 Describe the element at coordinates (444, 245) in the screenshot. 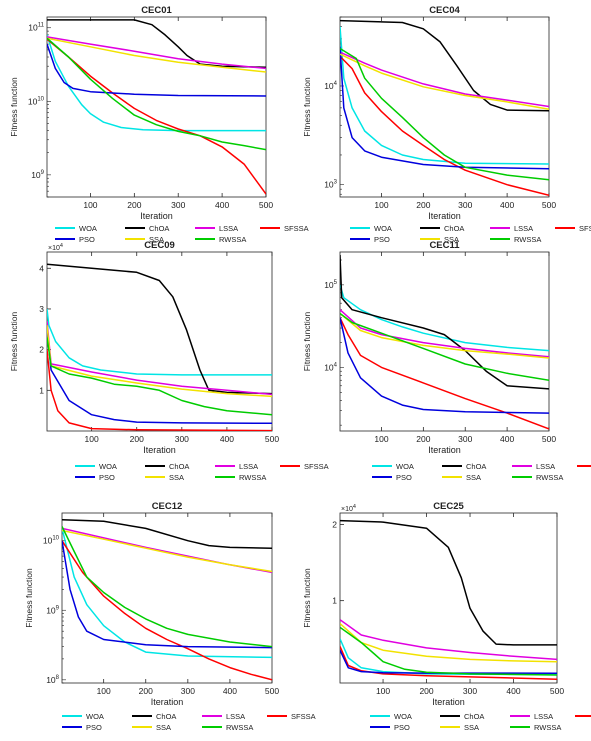

I see `chart-title: CEC11` at that location.